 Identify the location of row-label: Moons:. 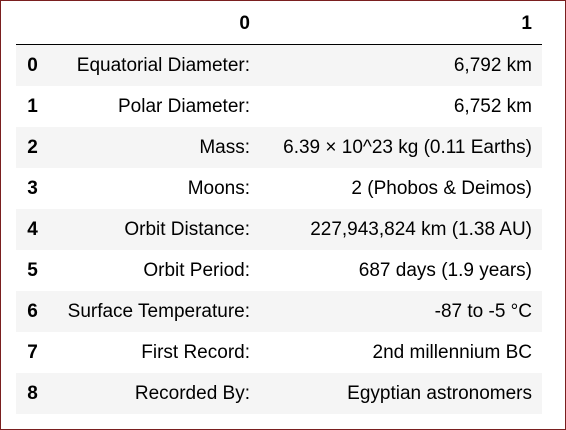
(218, 188).